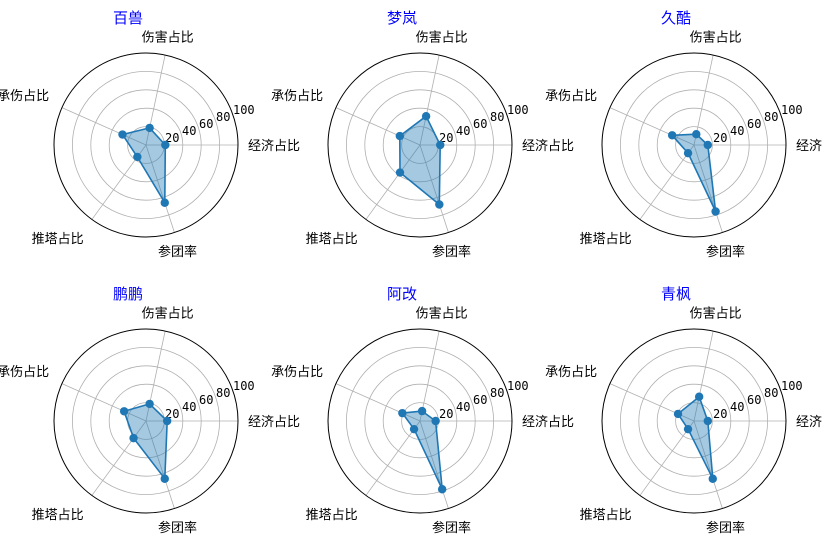 Image resolution: width=824 pixels, height=545 pixels. Describe the element at coordinates (128, 294) in the screenshot. I see `subplot-title: 鹏鹏` at that location.